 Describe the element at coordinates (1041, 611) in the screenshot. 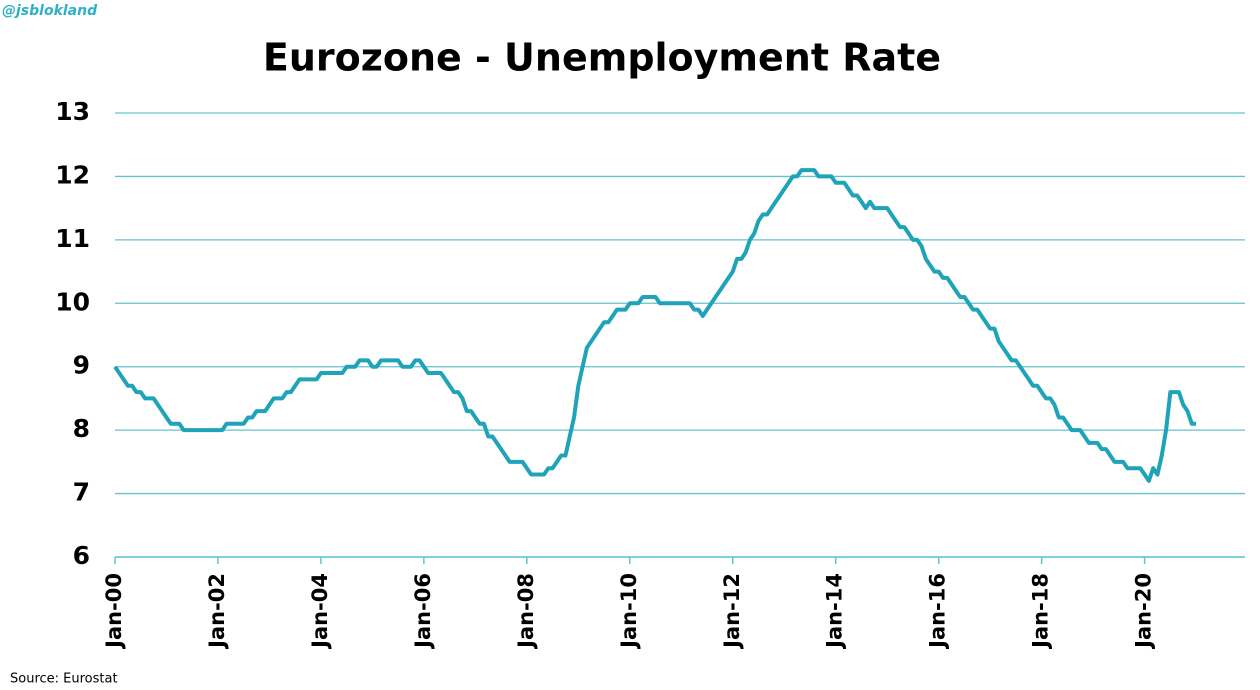

I see `x-tick-label: Jan-18` at that location.